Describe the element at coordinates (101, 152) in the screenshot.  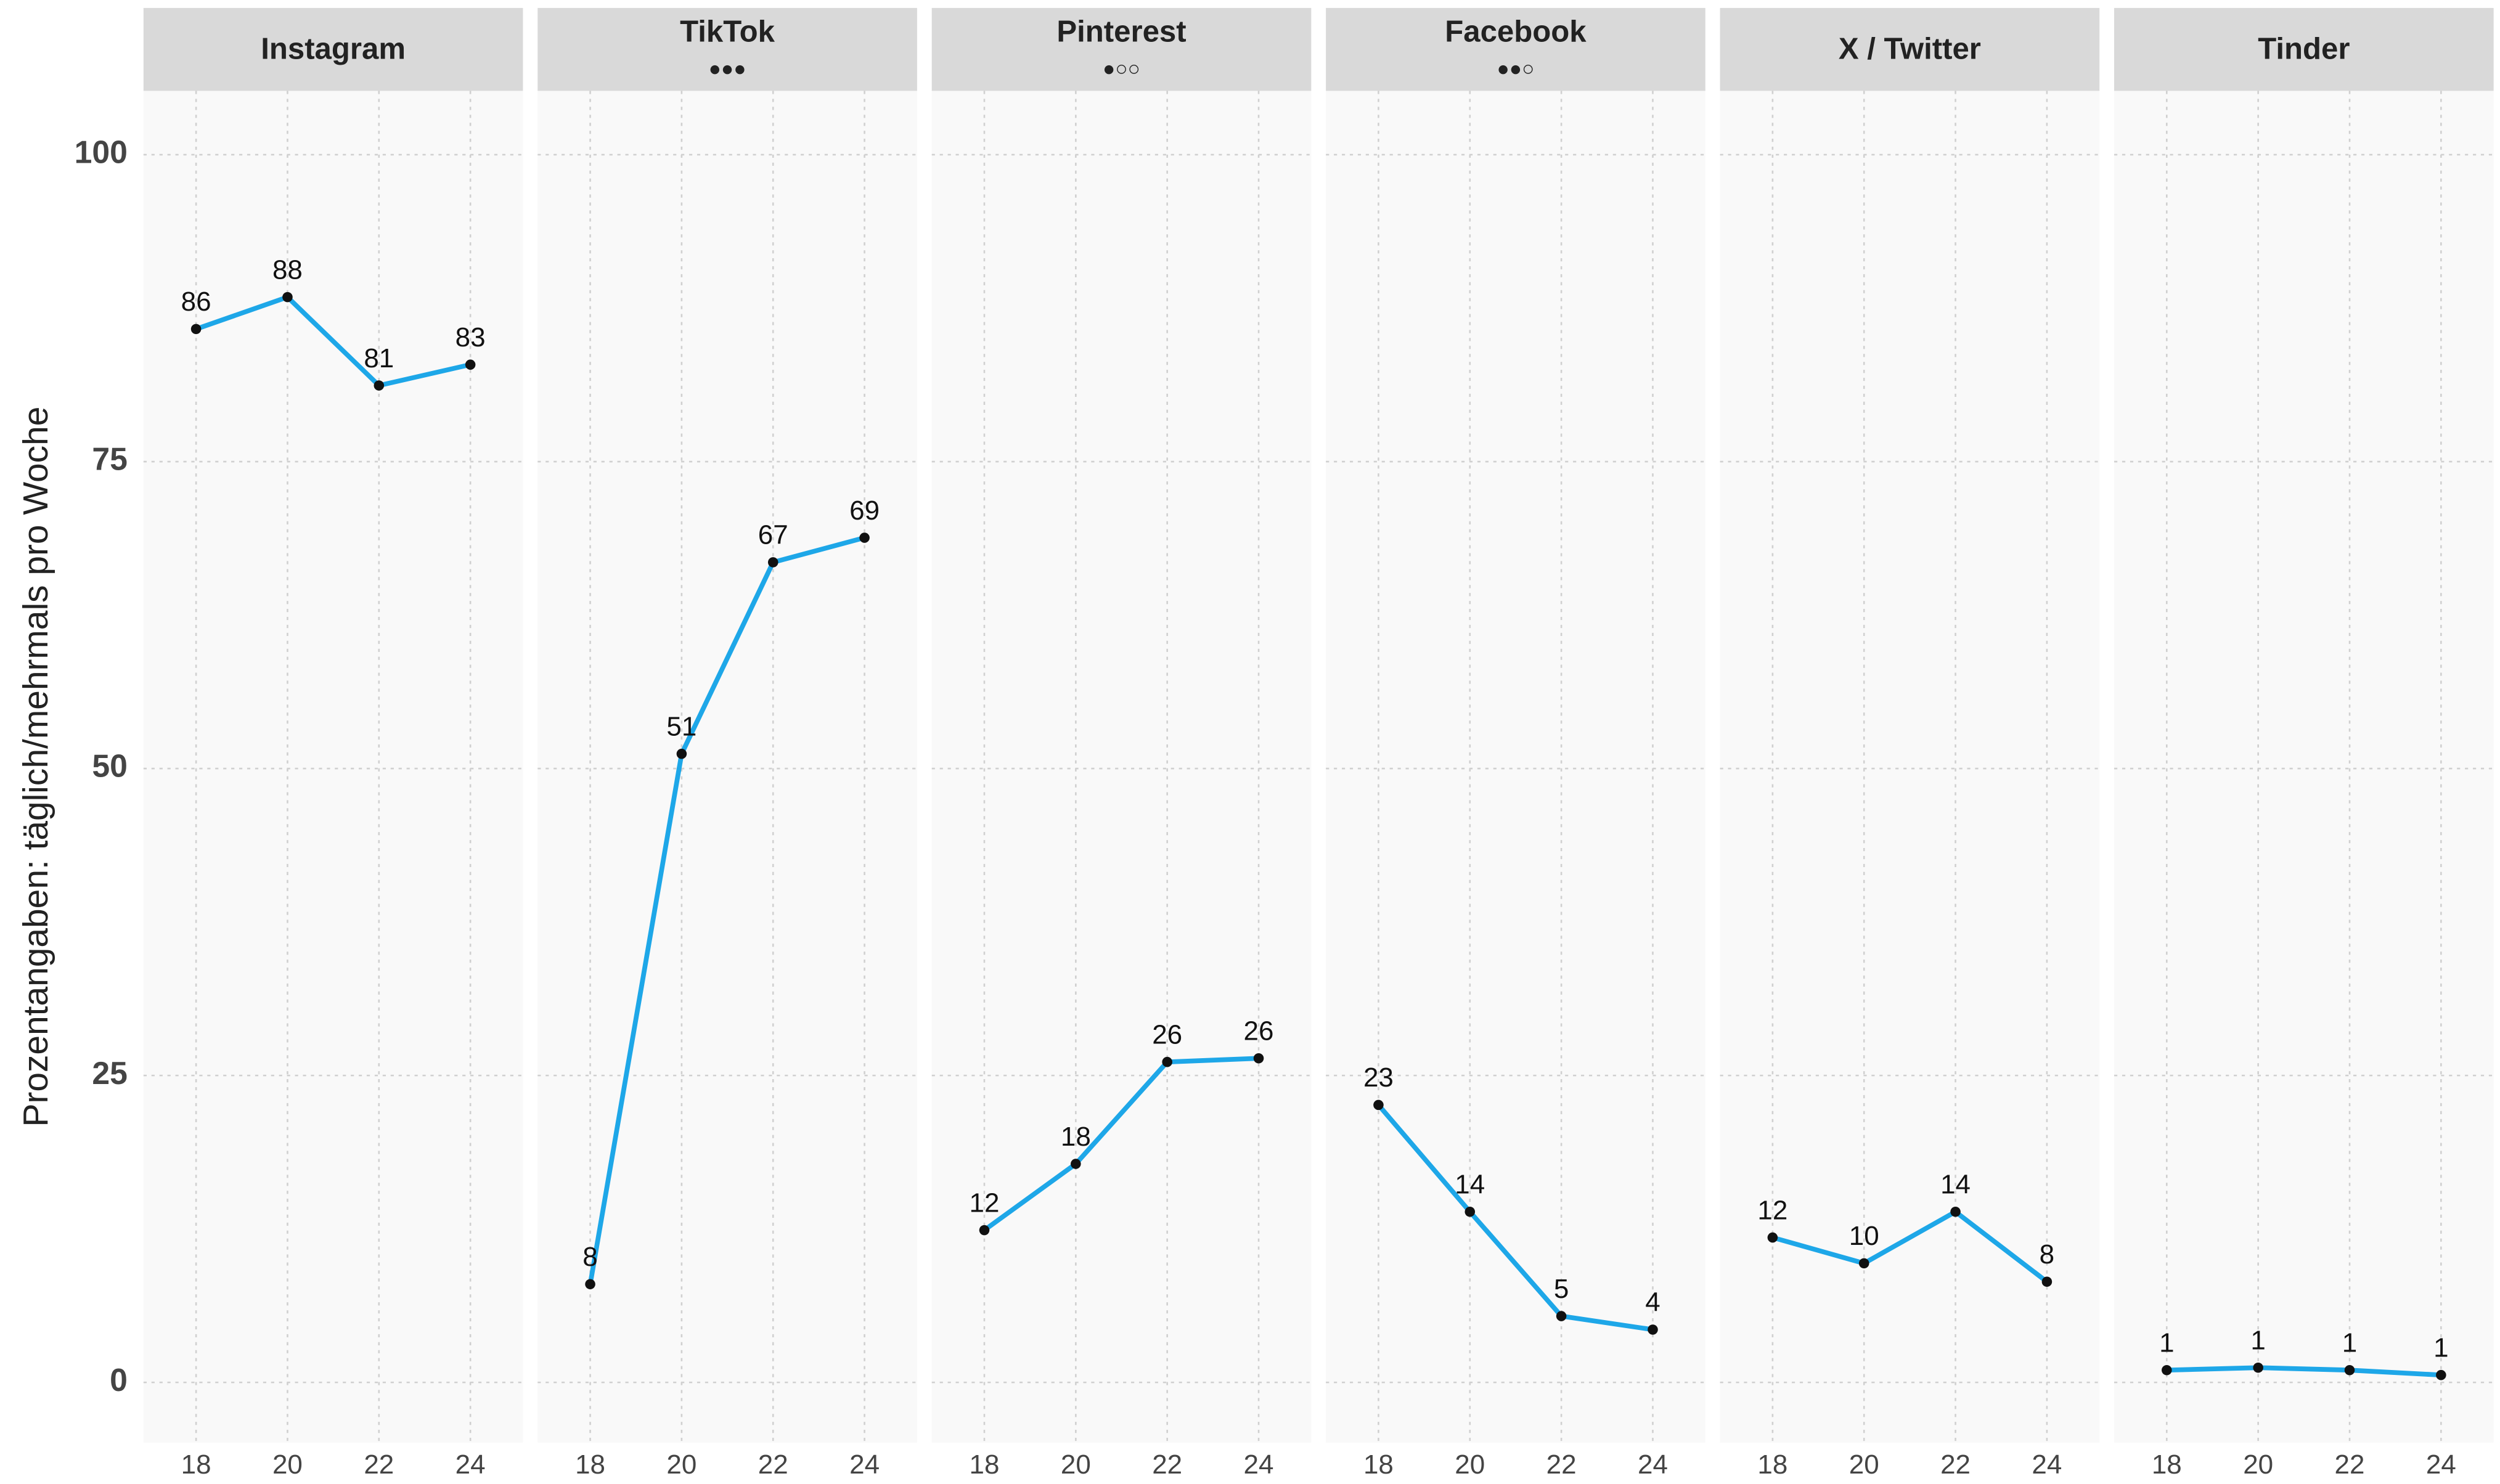
I see `y-tick-label: 100` at that location.